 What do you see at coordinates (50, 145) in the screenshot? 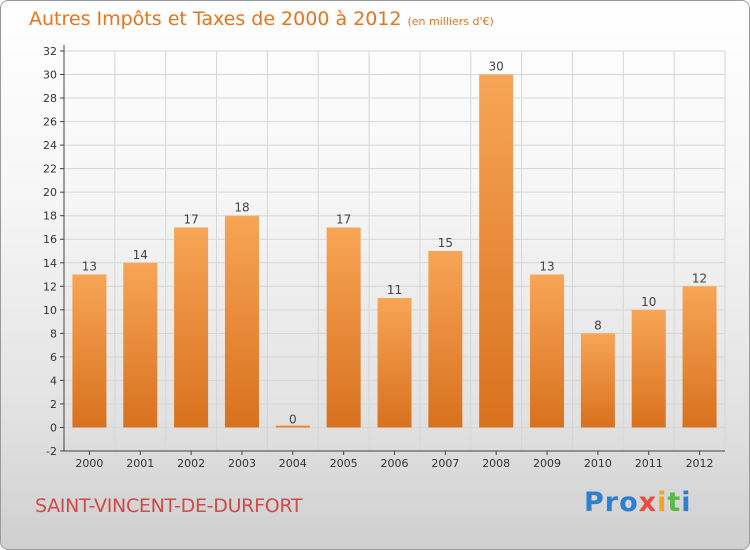
I see `y-tick-label: 24` at bounding box center [50, 145].